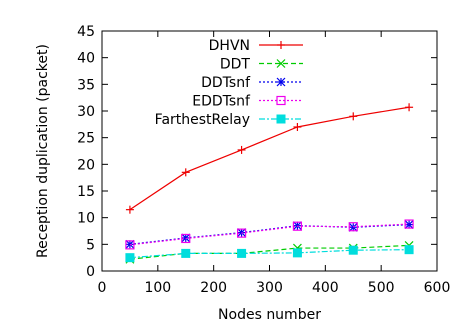  What do you see at coordinates (221, 102) in the screenshot?
I see `legend-label: EDDTsnf` at bounding box center [221, 102].